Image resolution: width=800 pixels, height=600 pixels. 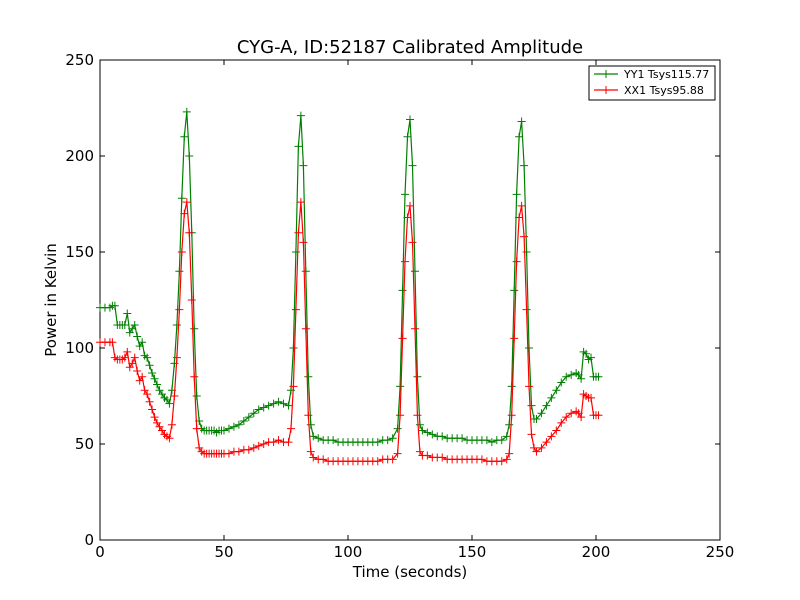 What do you see at coordinates (79, 348) in the screenshot?
I see `y-tick-label: 100` at bounding box center [79, 348].